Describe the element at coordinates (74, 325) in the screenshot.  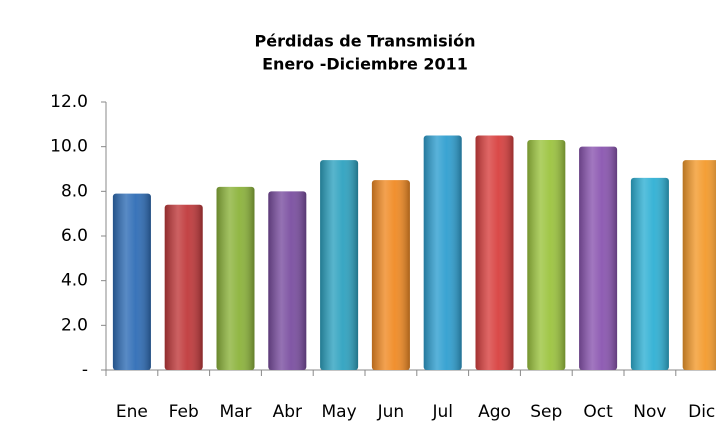
I see `y-tick-label: 2.0` at that location.